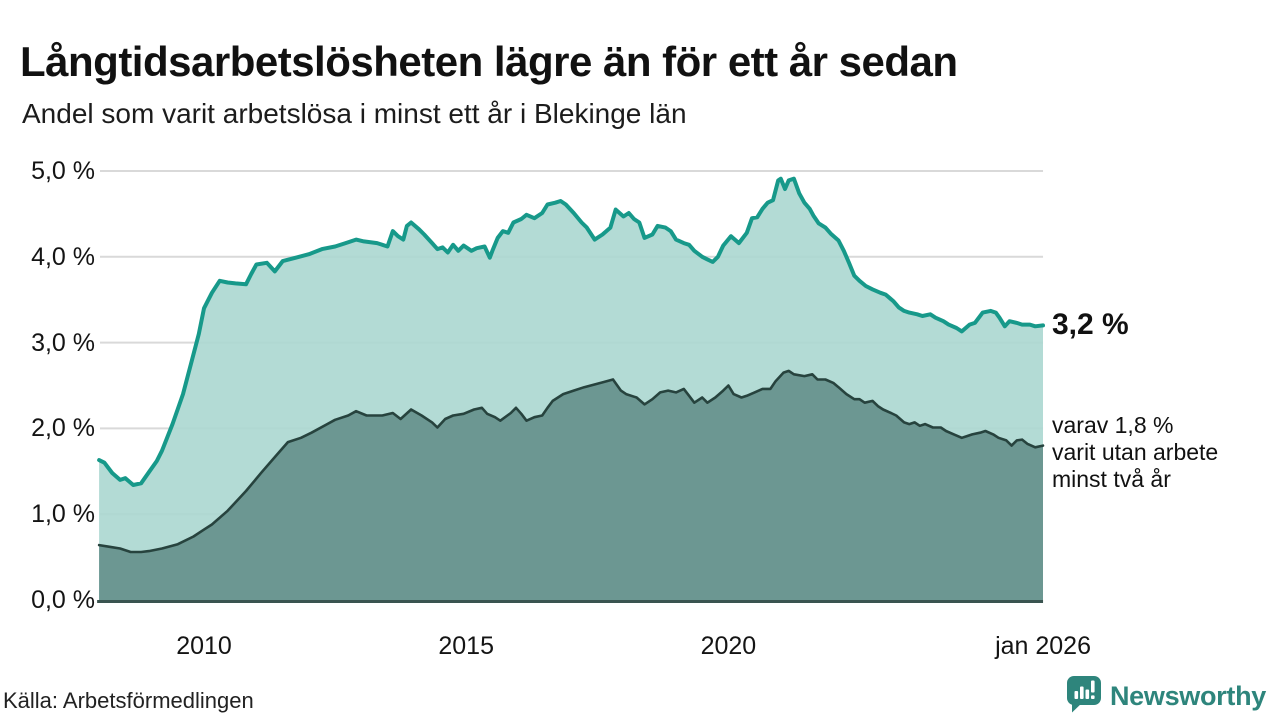  I want to click on x-tick-2010: 2010, so click(204, 646).